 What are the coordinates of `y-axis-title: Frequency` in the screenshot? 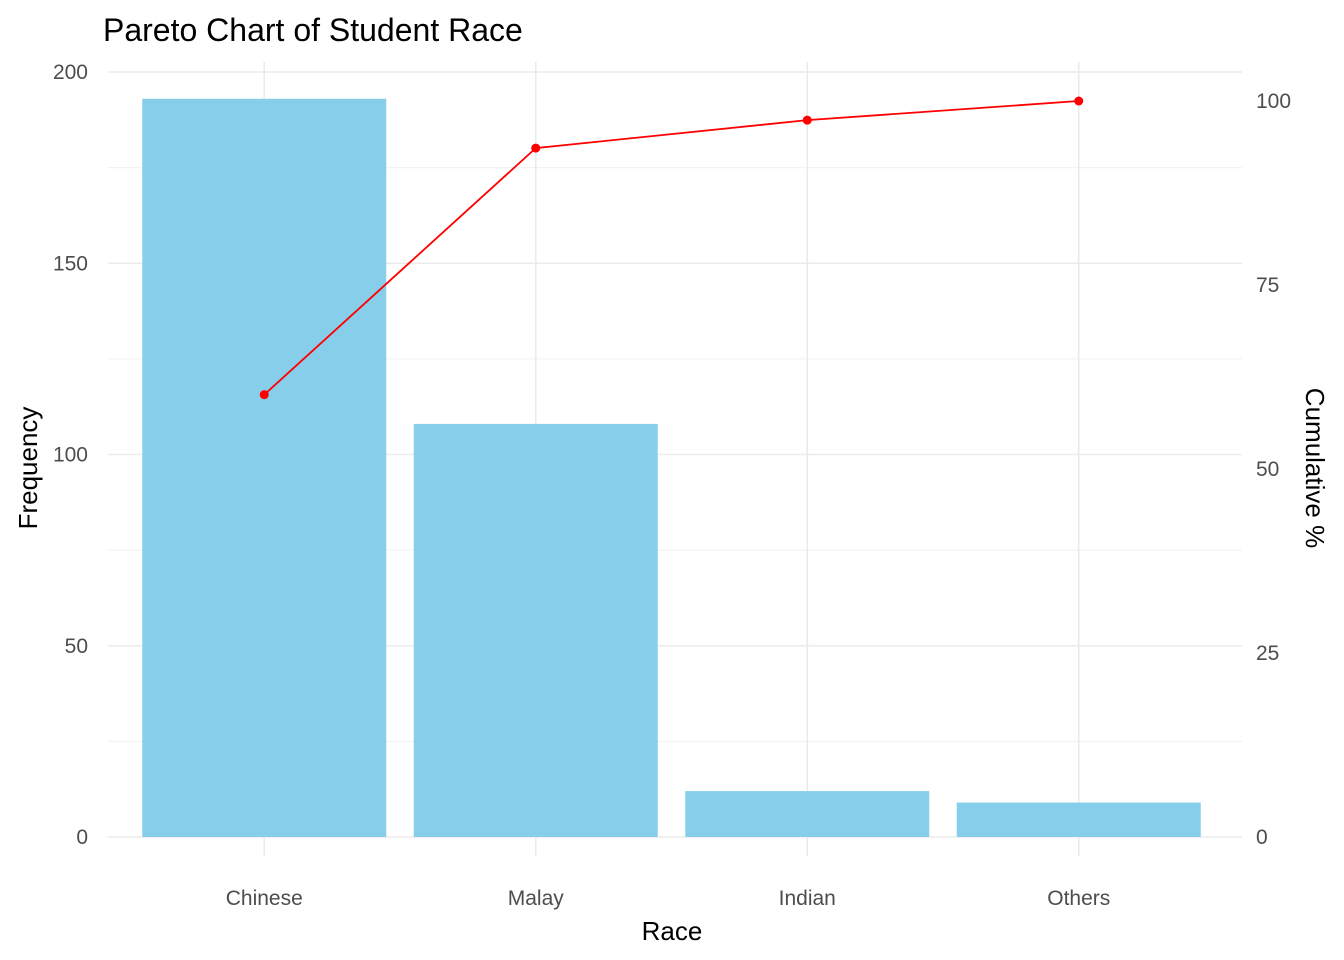 It's located at (28, 468).